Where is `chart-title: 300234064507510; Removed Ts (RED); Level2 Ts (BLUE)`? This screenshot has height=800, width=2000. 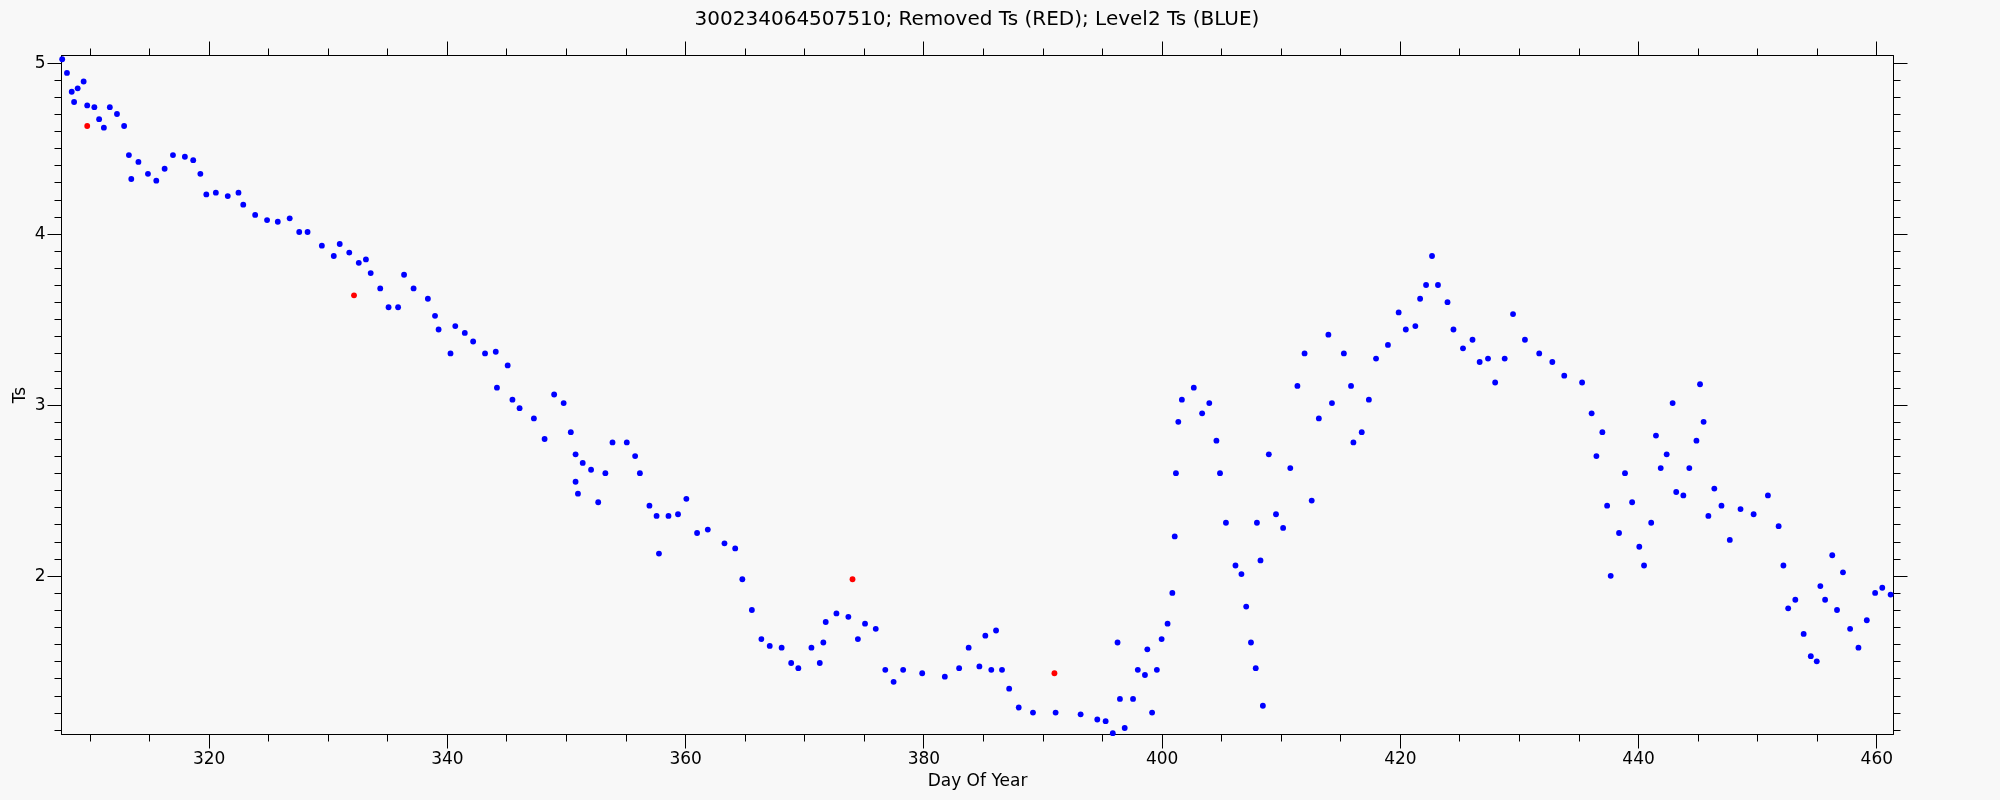 chart-title: 300234064507510; Removed Ts (RED); Level2 Ts (BLUE) is located at coordinates (977, 17).